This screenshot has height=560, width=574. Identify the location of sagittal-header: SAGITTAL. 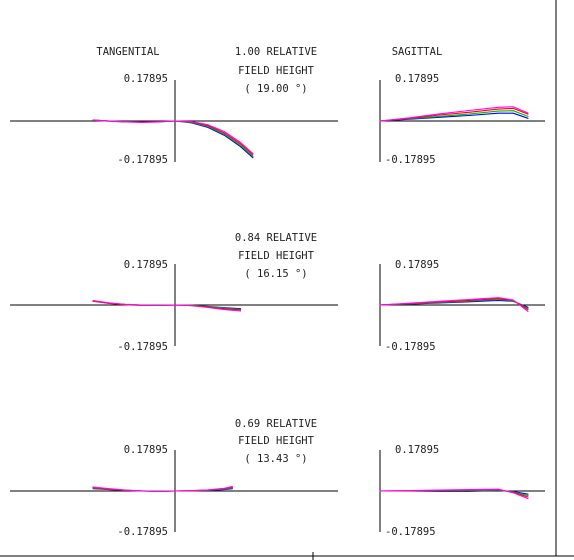
(417, 52).